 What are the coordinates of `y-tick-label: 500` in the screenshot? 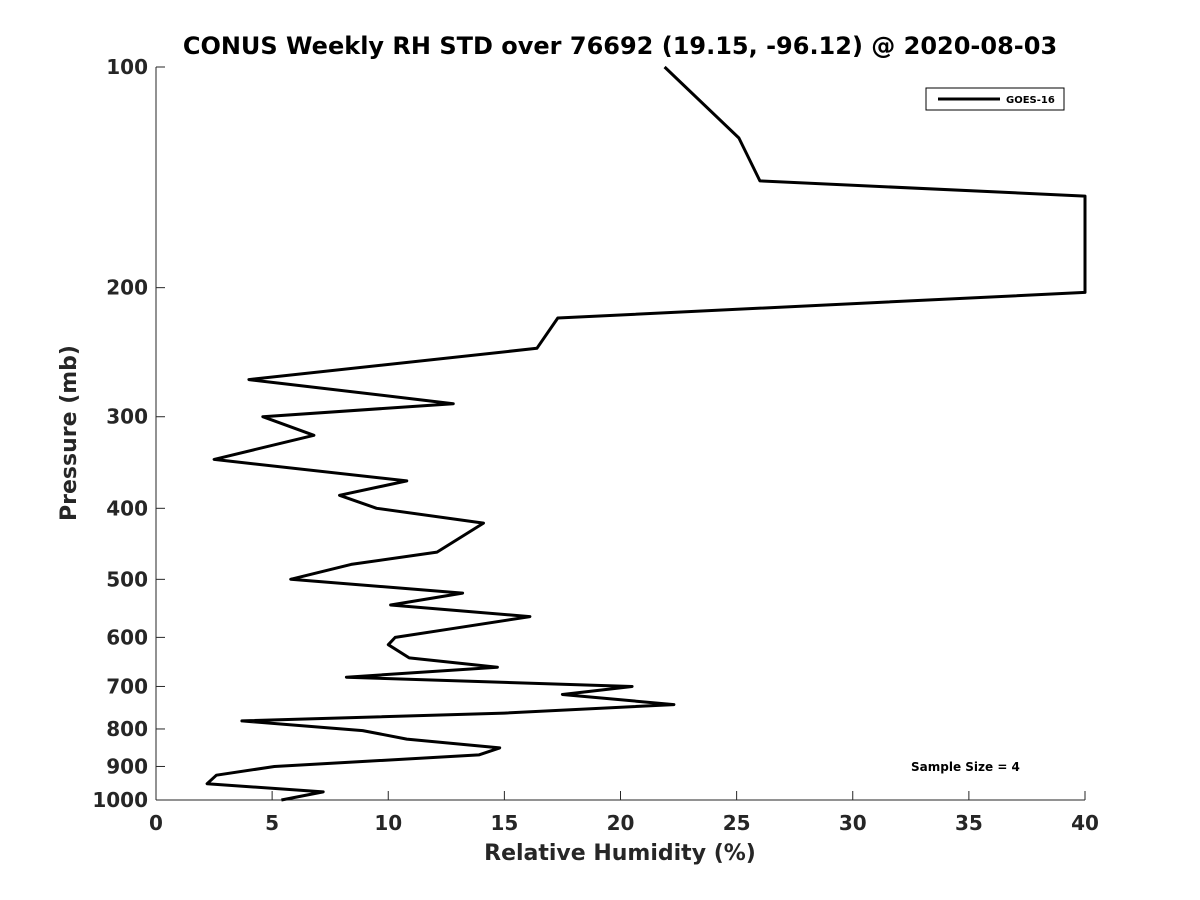 It's located at (127, 579).